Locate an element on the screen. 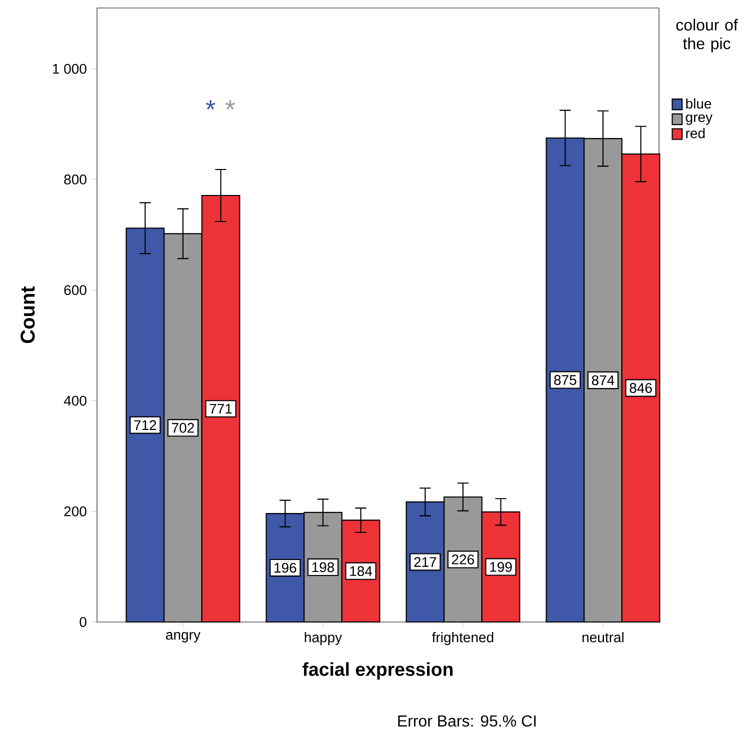 Image resolution: width=754 pixels, height=735 pixels. y-tick-label: 200 is located at coordinates (75, 511).